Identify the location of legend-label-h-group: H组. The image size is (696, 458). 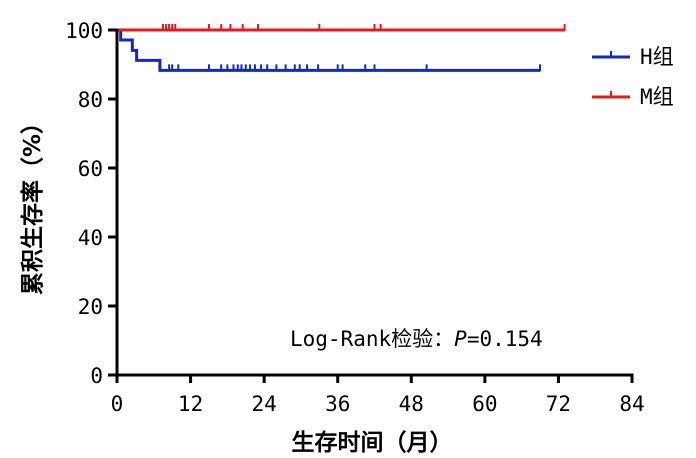
(657, 57).